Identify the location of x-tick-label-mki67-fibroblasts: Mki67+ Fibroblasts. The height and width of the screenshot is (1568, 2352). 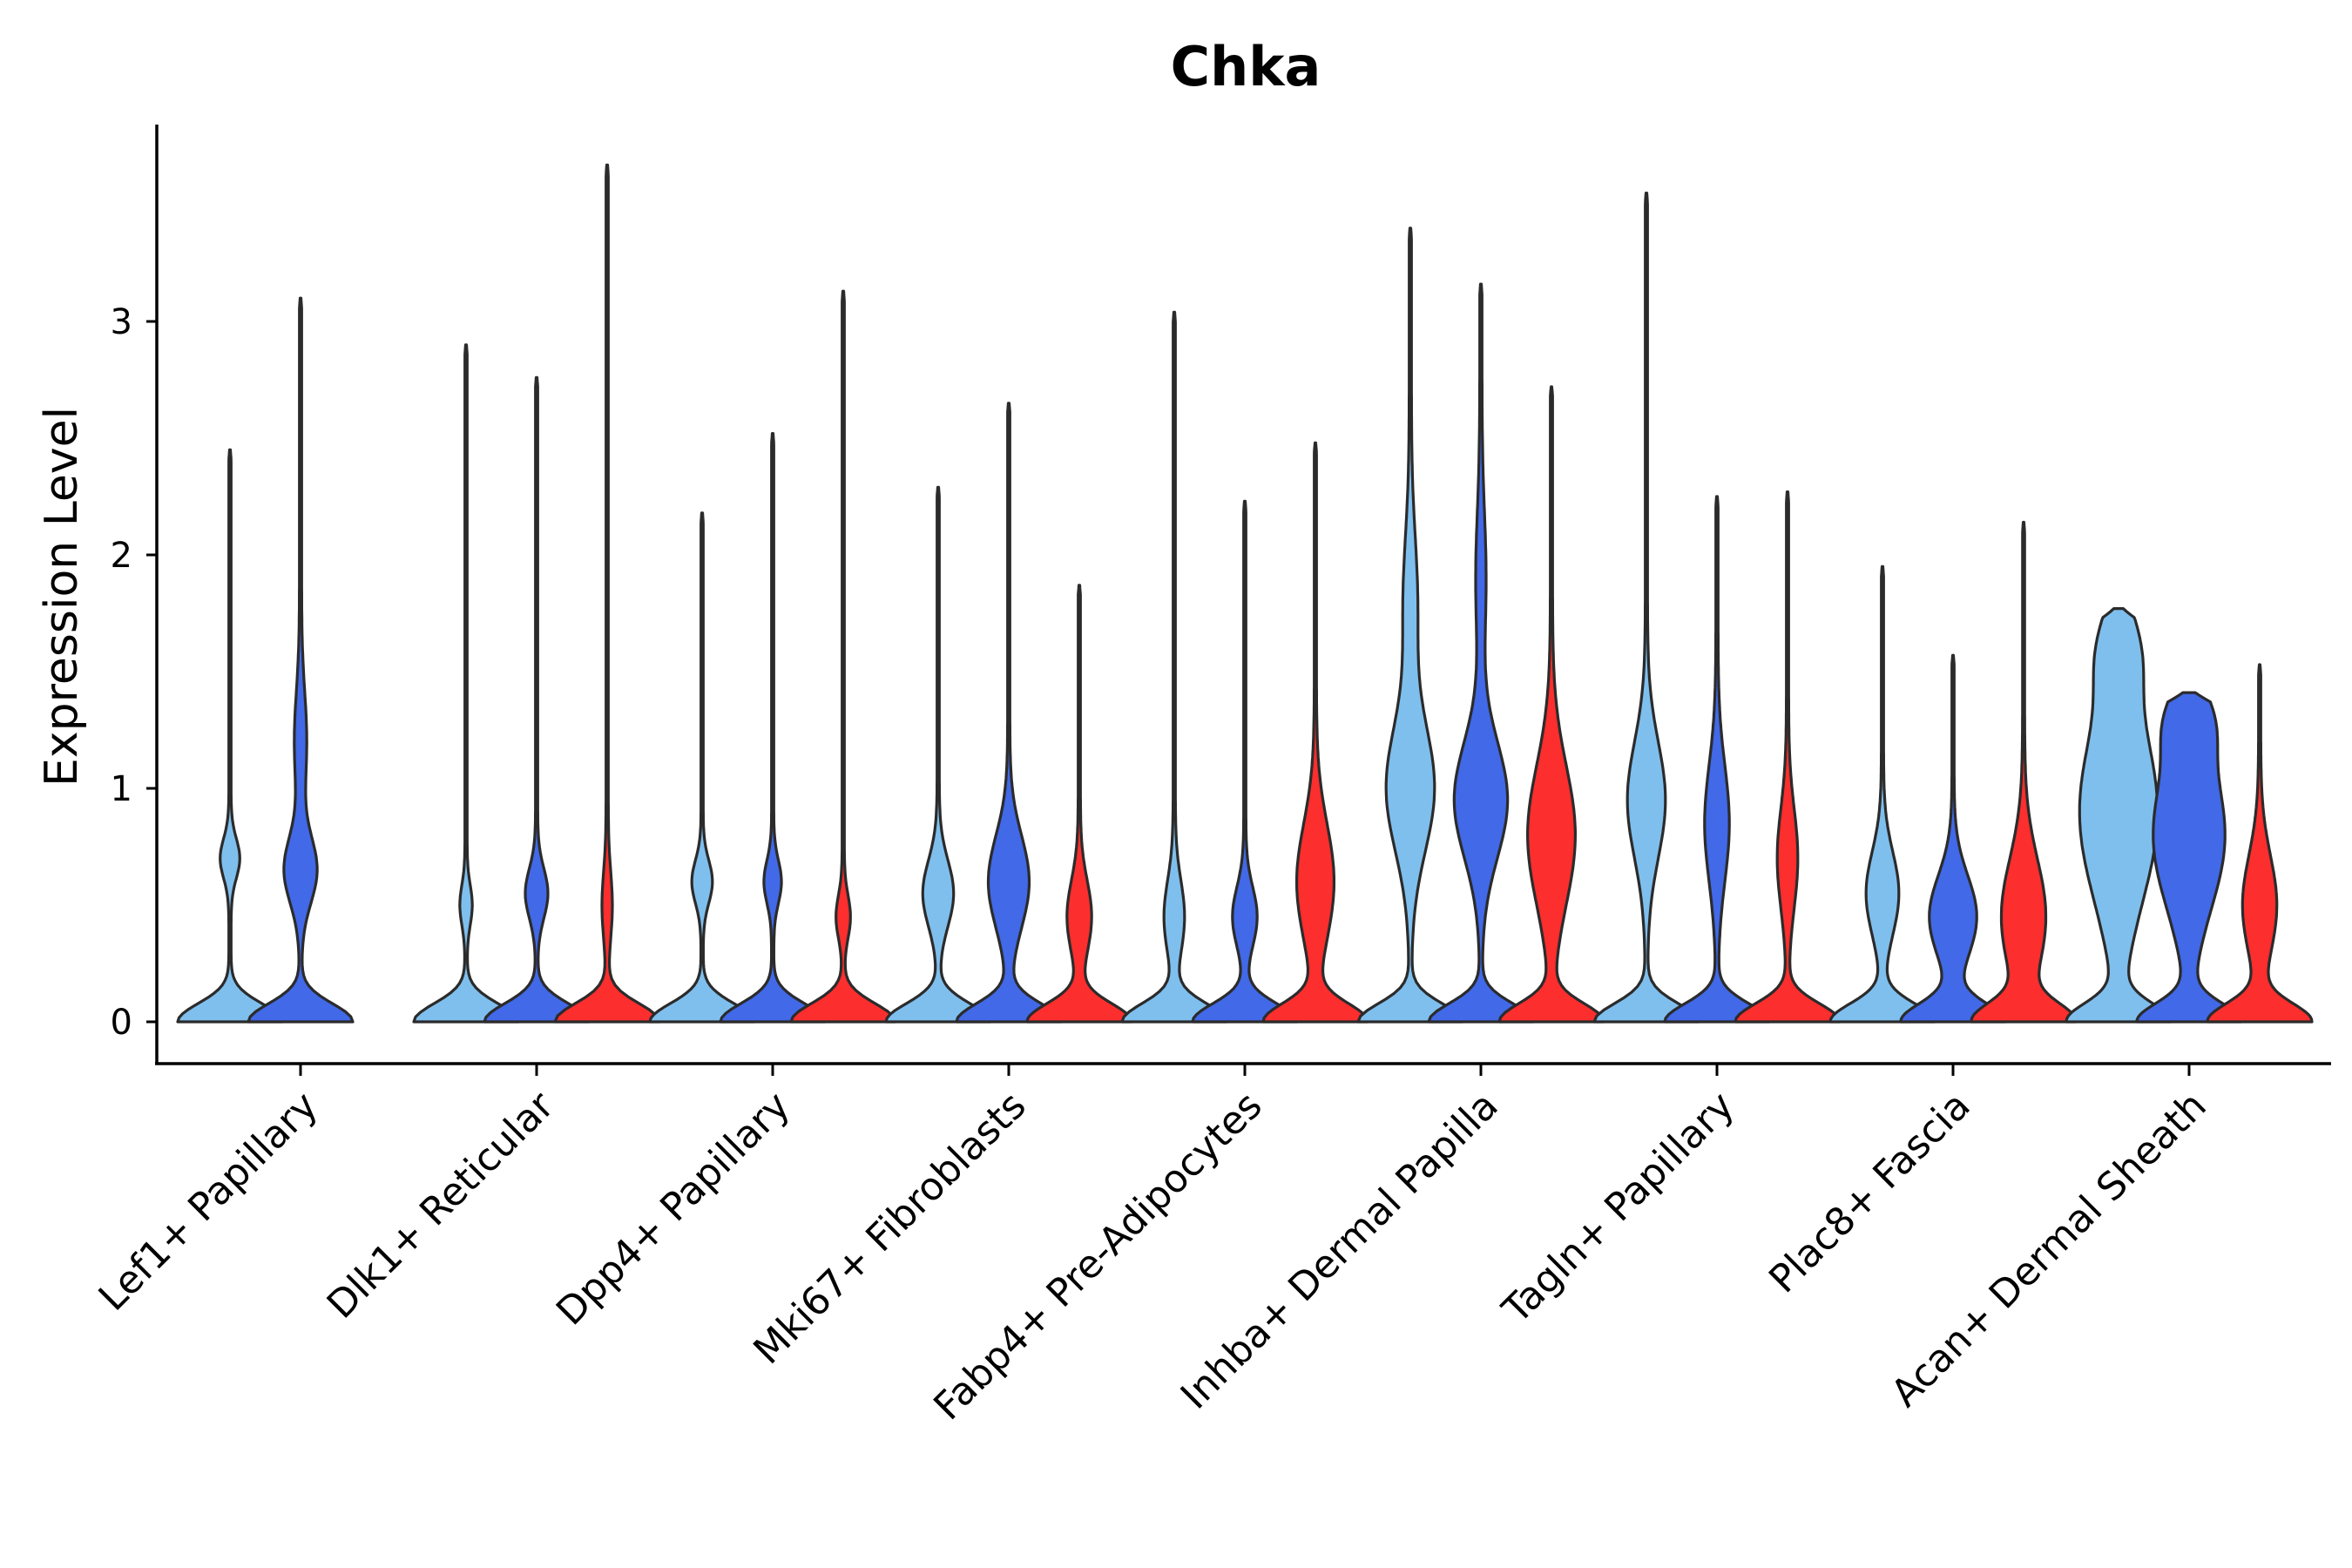
(889, 1228).